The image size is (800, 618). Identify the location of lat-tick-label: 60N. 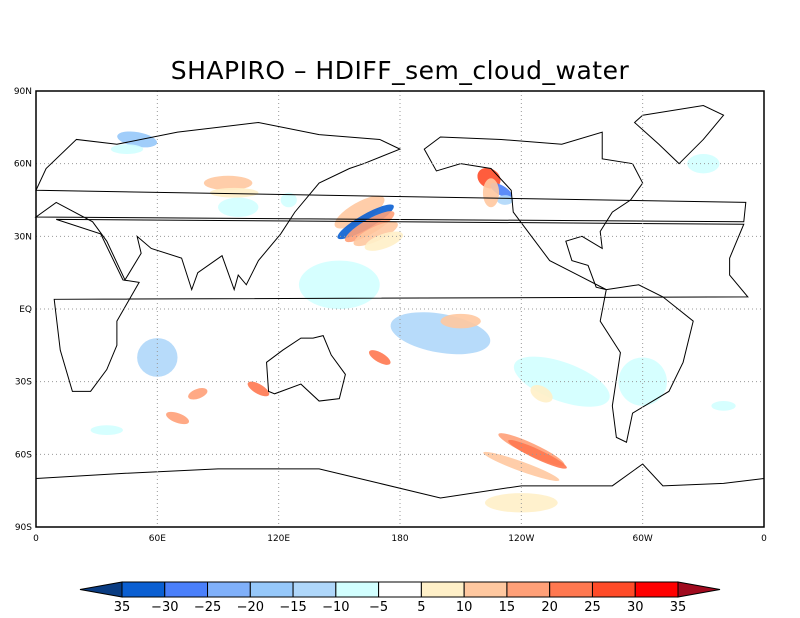
(23, 165).